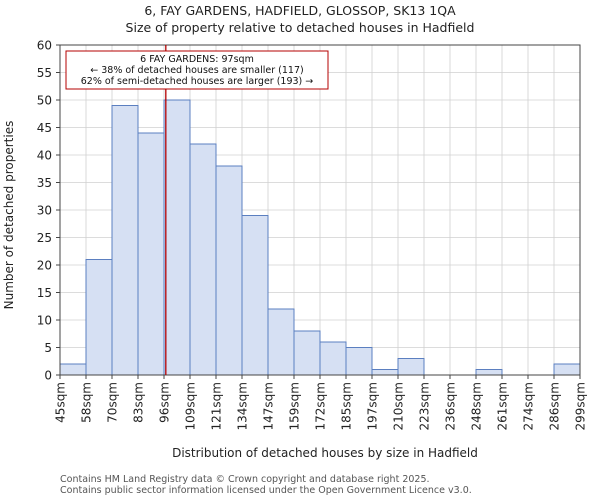  Describe the element at coordinates (503, 406) in the screenshot. I see `x-tick-label: 261sqm` at that location.